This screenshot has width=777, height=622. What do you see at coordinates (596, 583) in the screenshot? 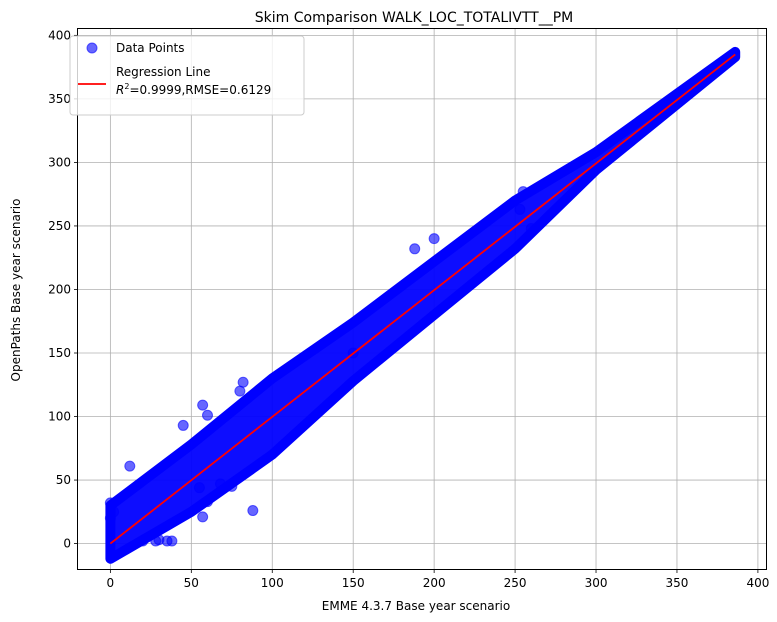
I see `x-tick-label: 300` at bounding box center [596, 583].